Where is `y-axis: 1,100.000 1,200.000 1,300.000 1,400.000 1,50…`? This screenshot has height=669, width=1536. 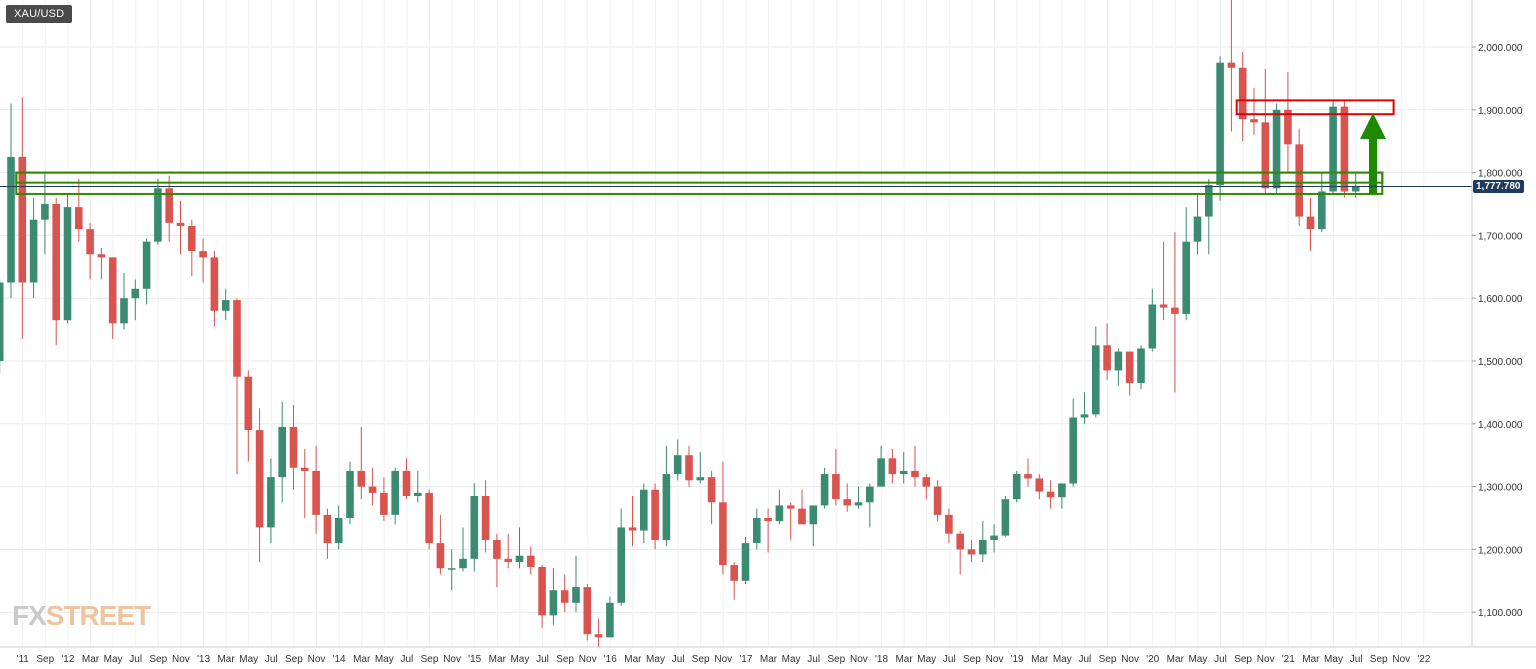
y-axis: 1,100.000 1,200.000 1,300.000 1,400.000 1,50… is located at coordinates (1497, 323).